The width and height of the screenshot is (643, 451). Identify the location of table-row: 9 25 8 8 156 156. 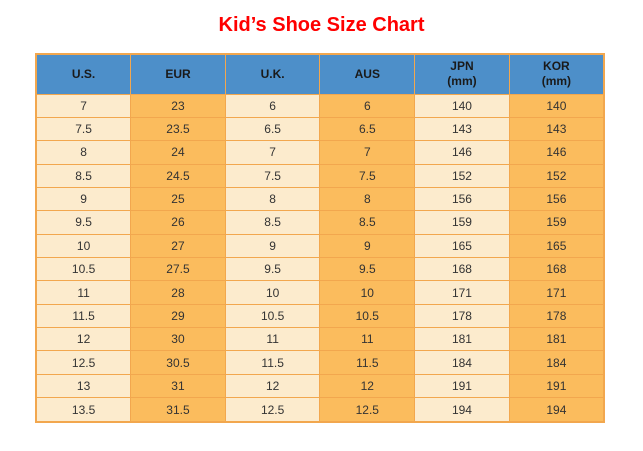
(320, 199).